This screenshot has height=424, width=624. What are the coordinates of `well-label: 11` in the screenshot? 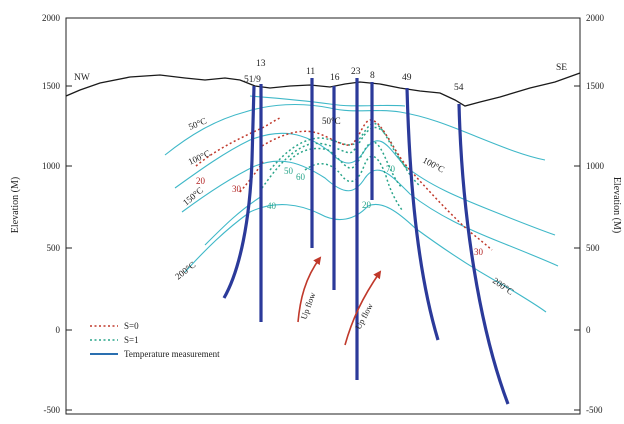 It's located at (310, 72).